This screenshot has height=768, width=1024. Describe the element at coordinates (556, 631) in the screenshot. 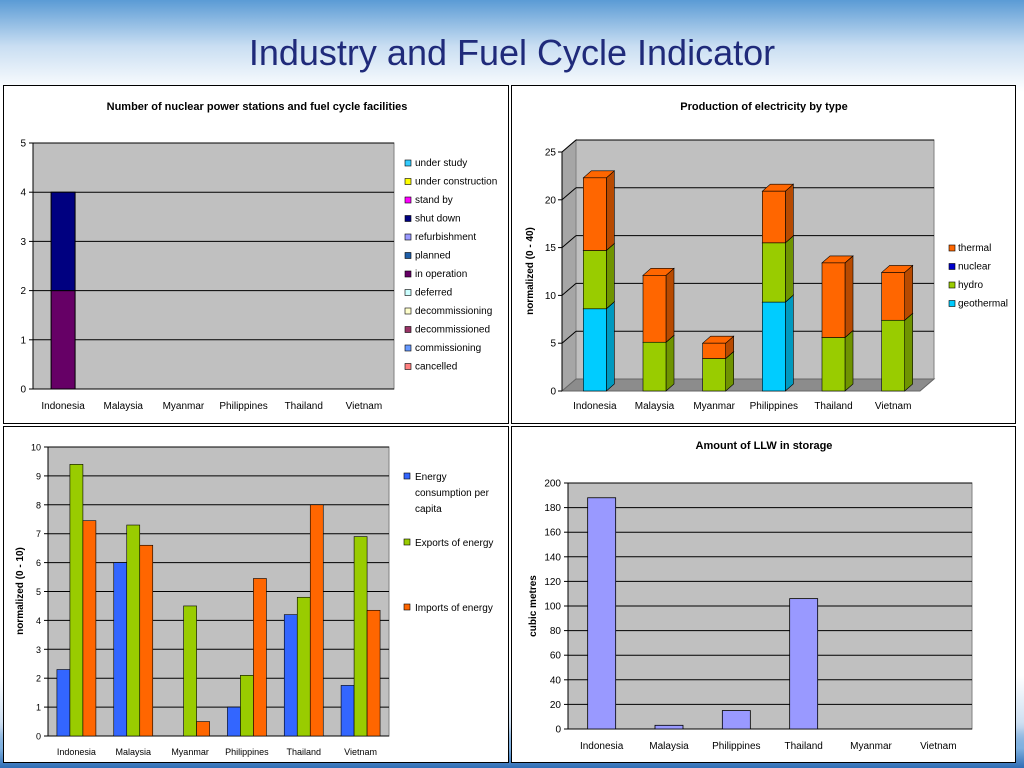

I see `y-tick-label: 80` at that location.